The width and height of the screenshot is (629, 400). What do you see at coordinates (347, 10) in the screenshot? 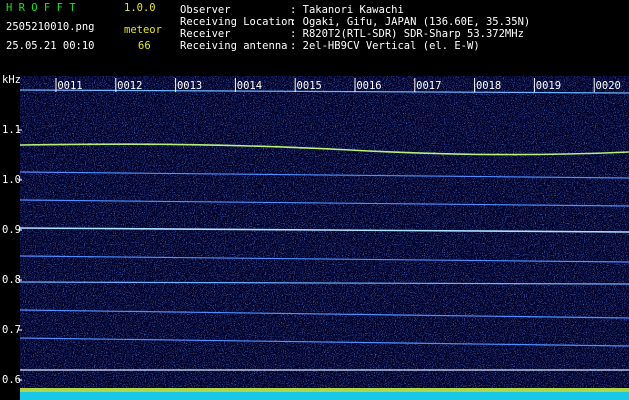
I see `info-value: : Takanori Kawachi` at bounding box center [347, 10].